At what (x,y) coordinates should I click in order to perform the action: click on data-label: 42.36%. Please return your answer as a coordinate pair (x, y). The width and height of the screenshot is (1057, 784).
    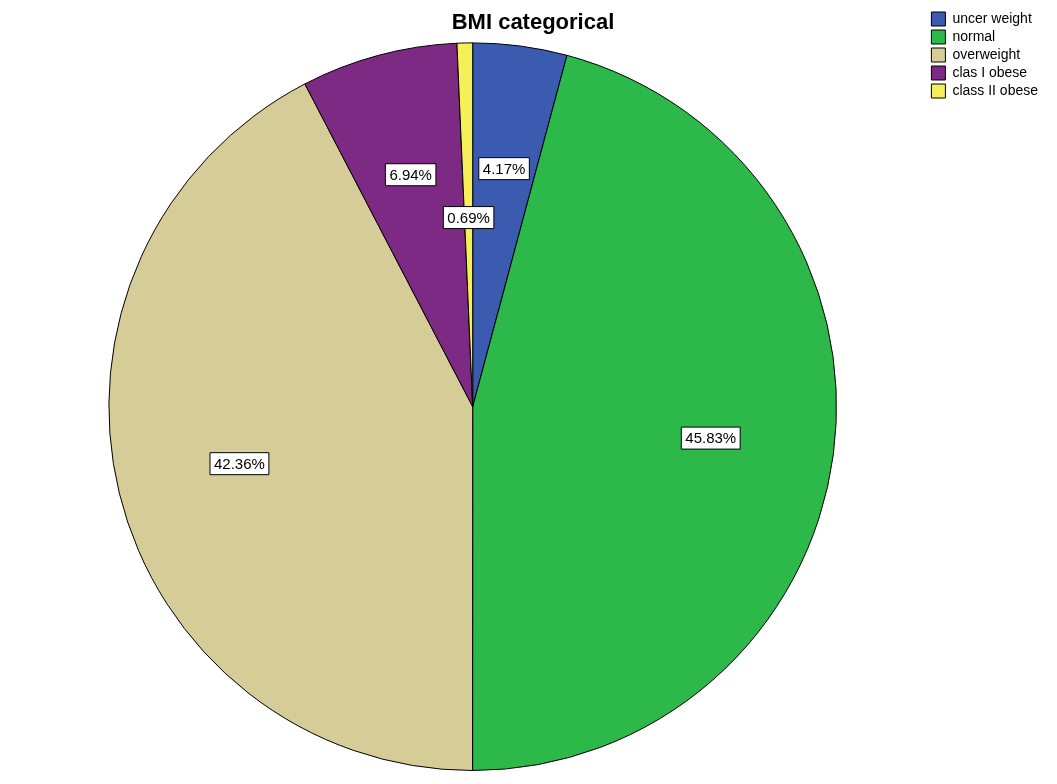
    Looking at the image, I should click on (239, 463).